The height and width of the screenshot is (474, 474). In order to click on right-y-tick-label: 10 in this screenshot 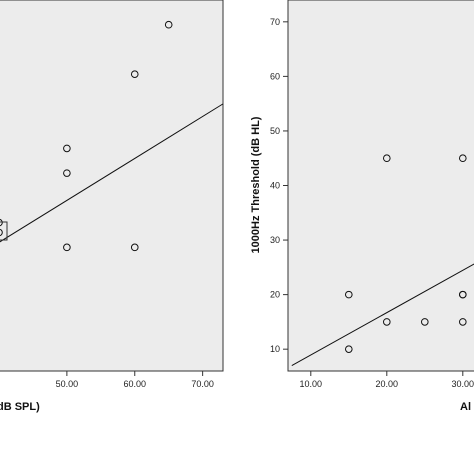, I will do `click(275, 349)`.